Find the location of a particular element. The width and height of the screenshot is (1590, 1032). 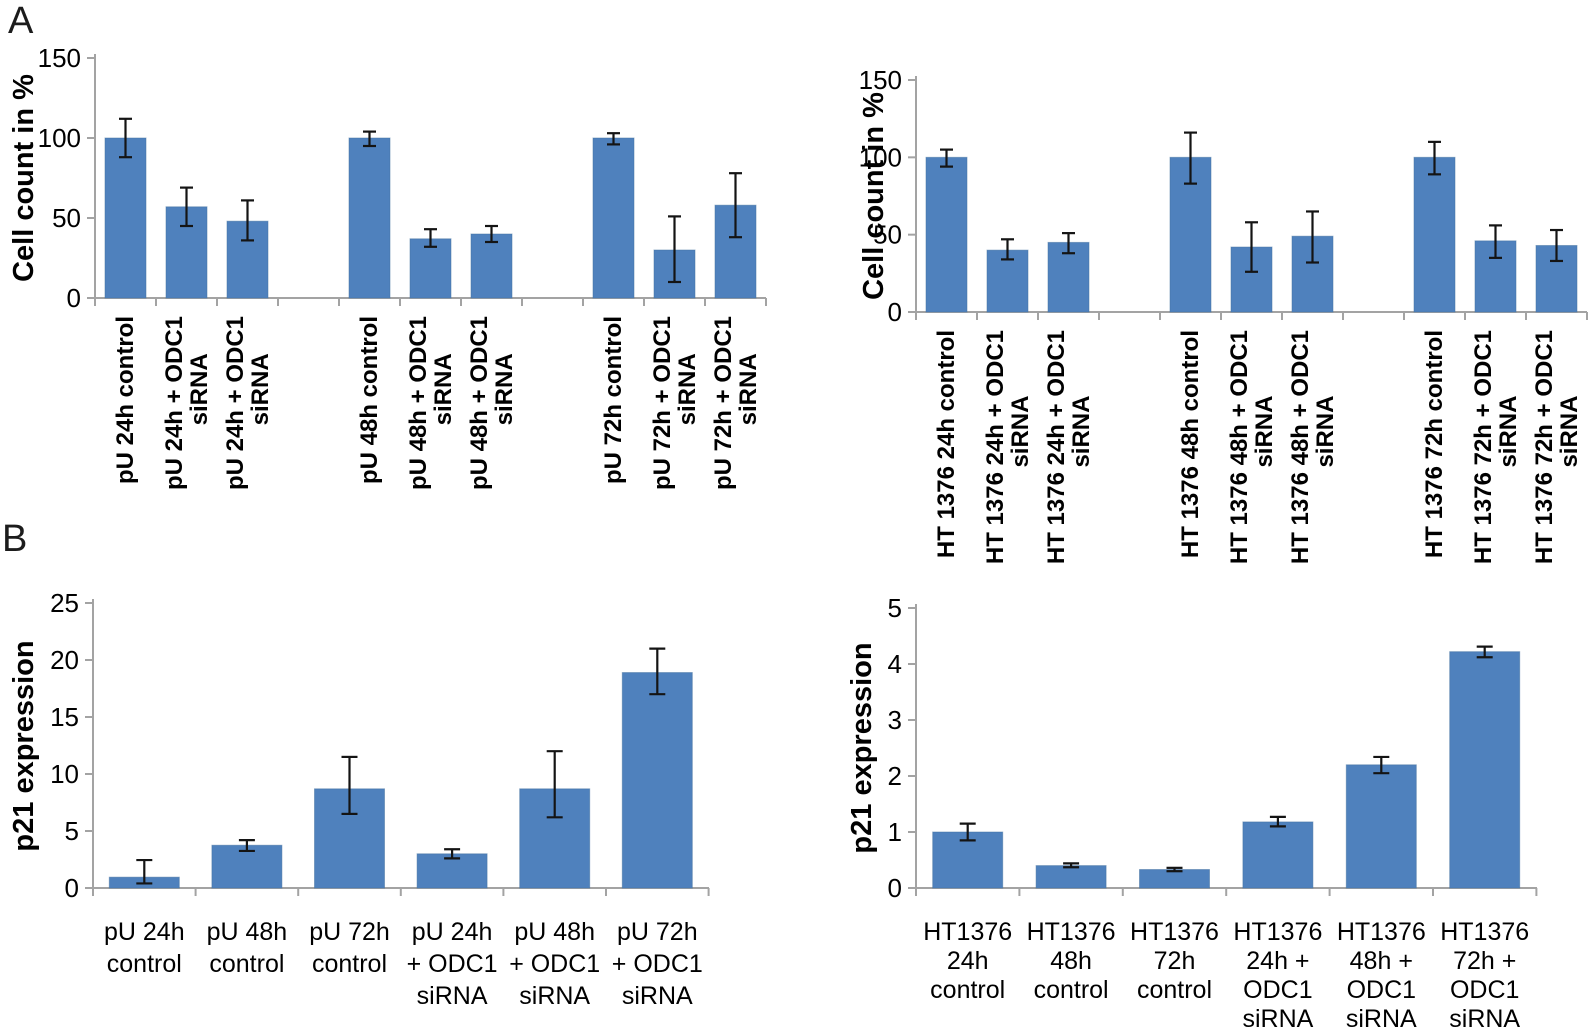

y-tick-label: 2 is located at coordinates (895, 776).